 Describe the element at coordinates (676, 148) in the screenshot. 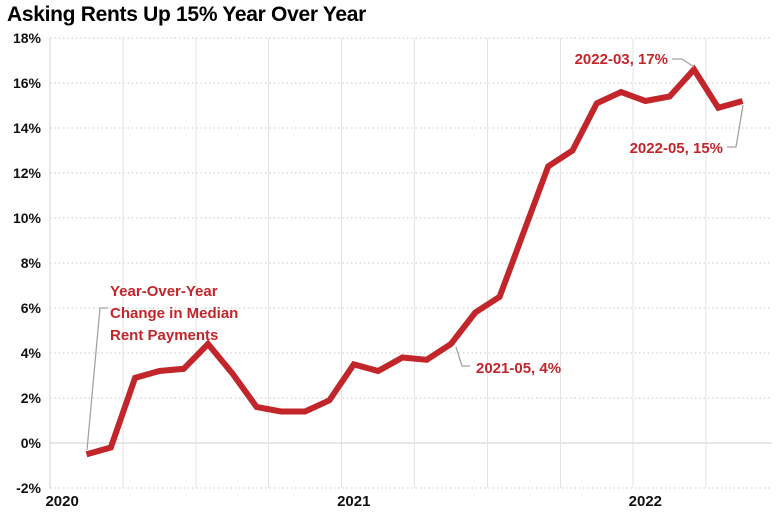

I see `annotation-2022-05: 2022-05, 15%` at that location.